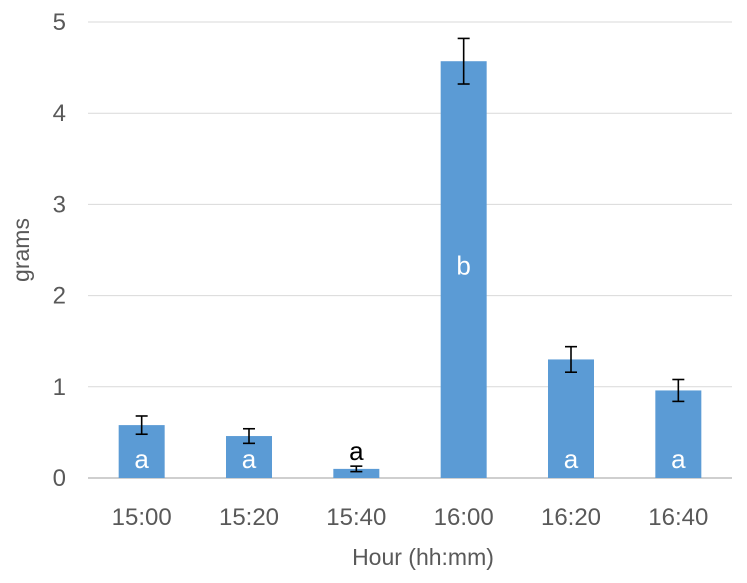 This screenshot has height=583, width=747. What do you see at coordinates (571, 517) in the screenshot?
I see `x-tick-label: 16:20` at bounding box center [571, 517].